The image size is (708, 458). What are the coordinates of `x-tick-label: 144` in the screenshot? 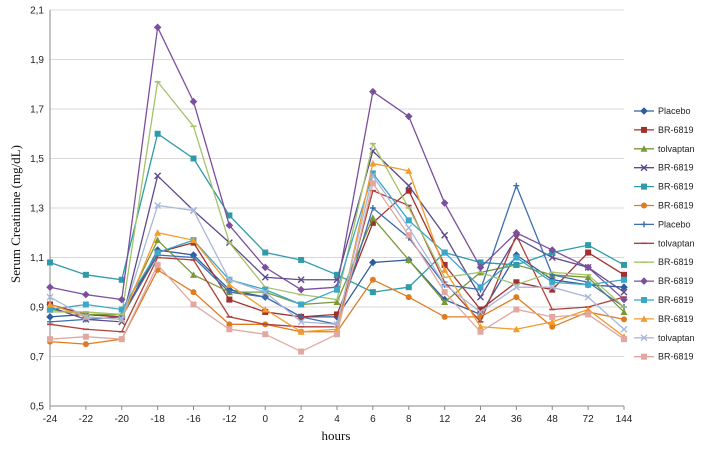 It's located at (624, 419).